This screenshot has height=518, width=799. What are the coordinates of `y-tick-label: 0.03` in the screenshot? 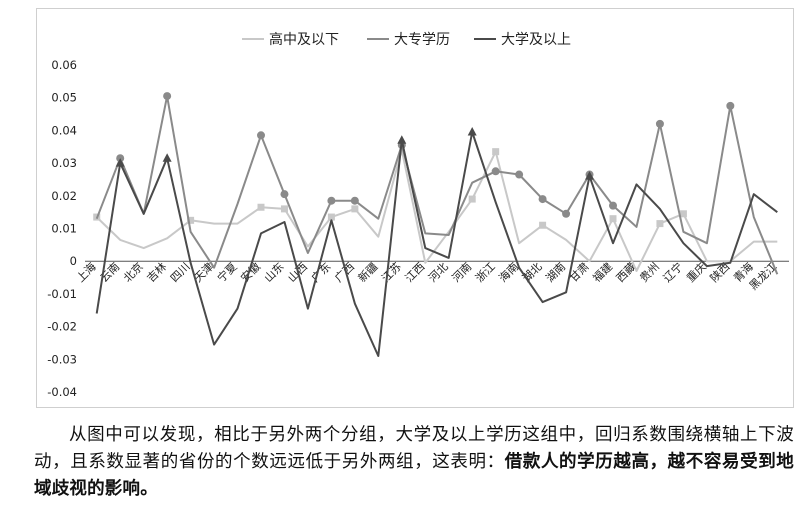 It's located at (64, 163).